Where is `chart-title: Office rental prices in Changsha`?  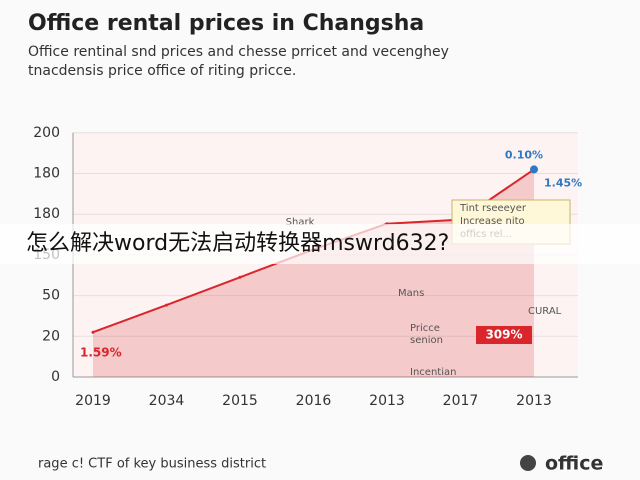
chart-title: Office rental prices in Changsha is located at coordinates (226, 23).